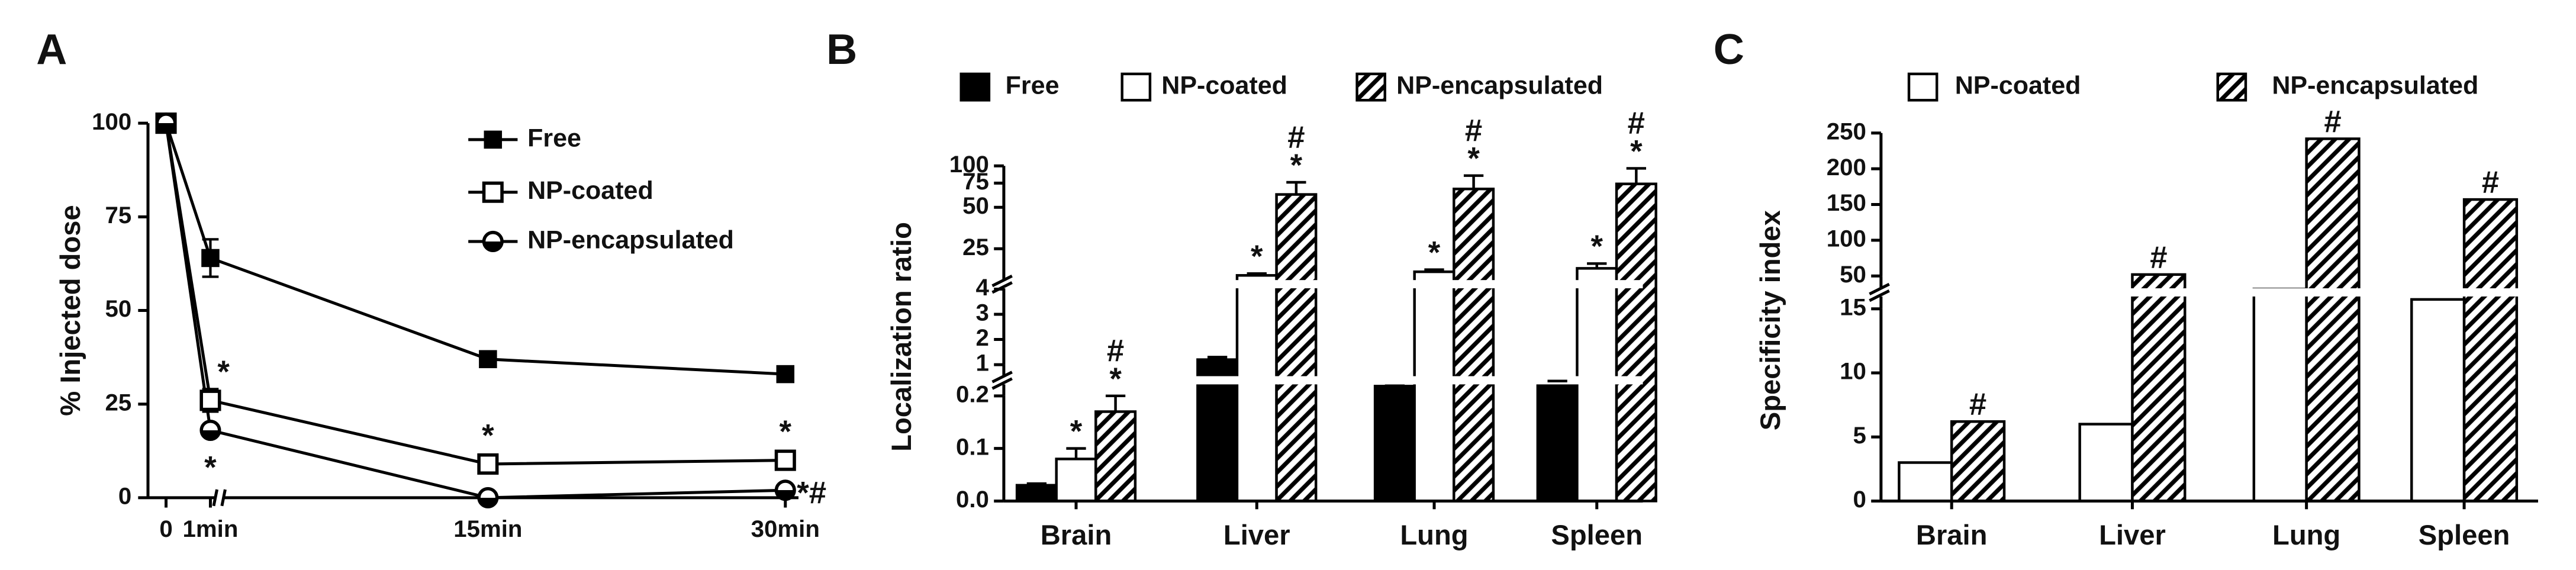  Describe the element at coordinates (210, 529) in the screenshot. I see `x-tick-label: 1min` at that location.